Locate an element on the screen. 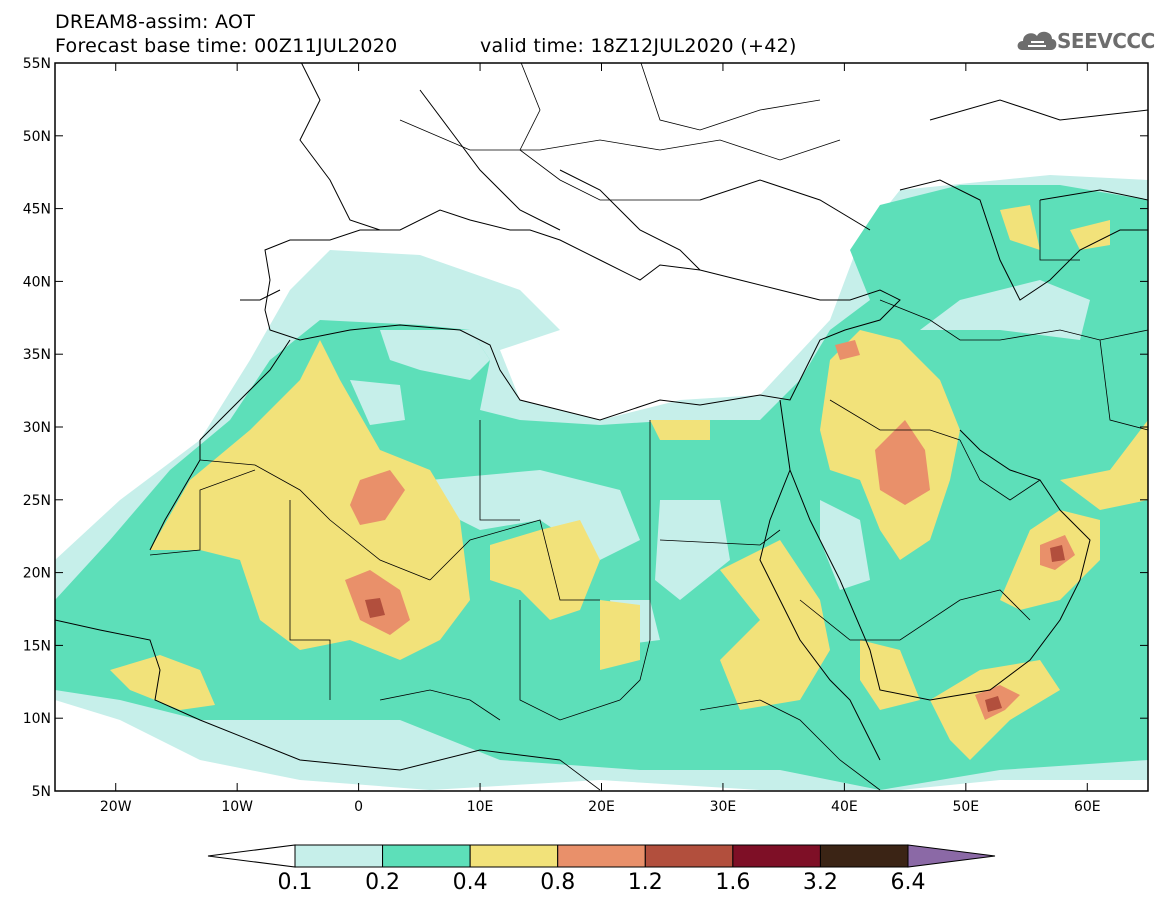 This screenshot has height=905, width=1165. lon-tick-label: 10W is located at coordinates (237, 807).